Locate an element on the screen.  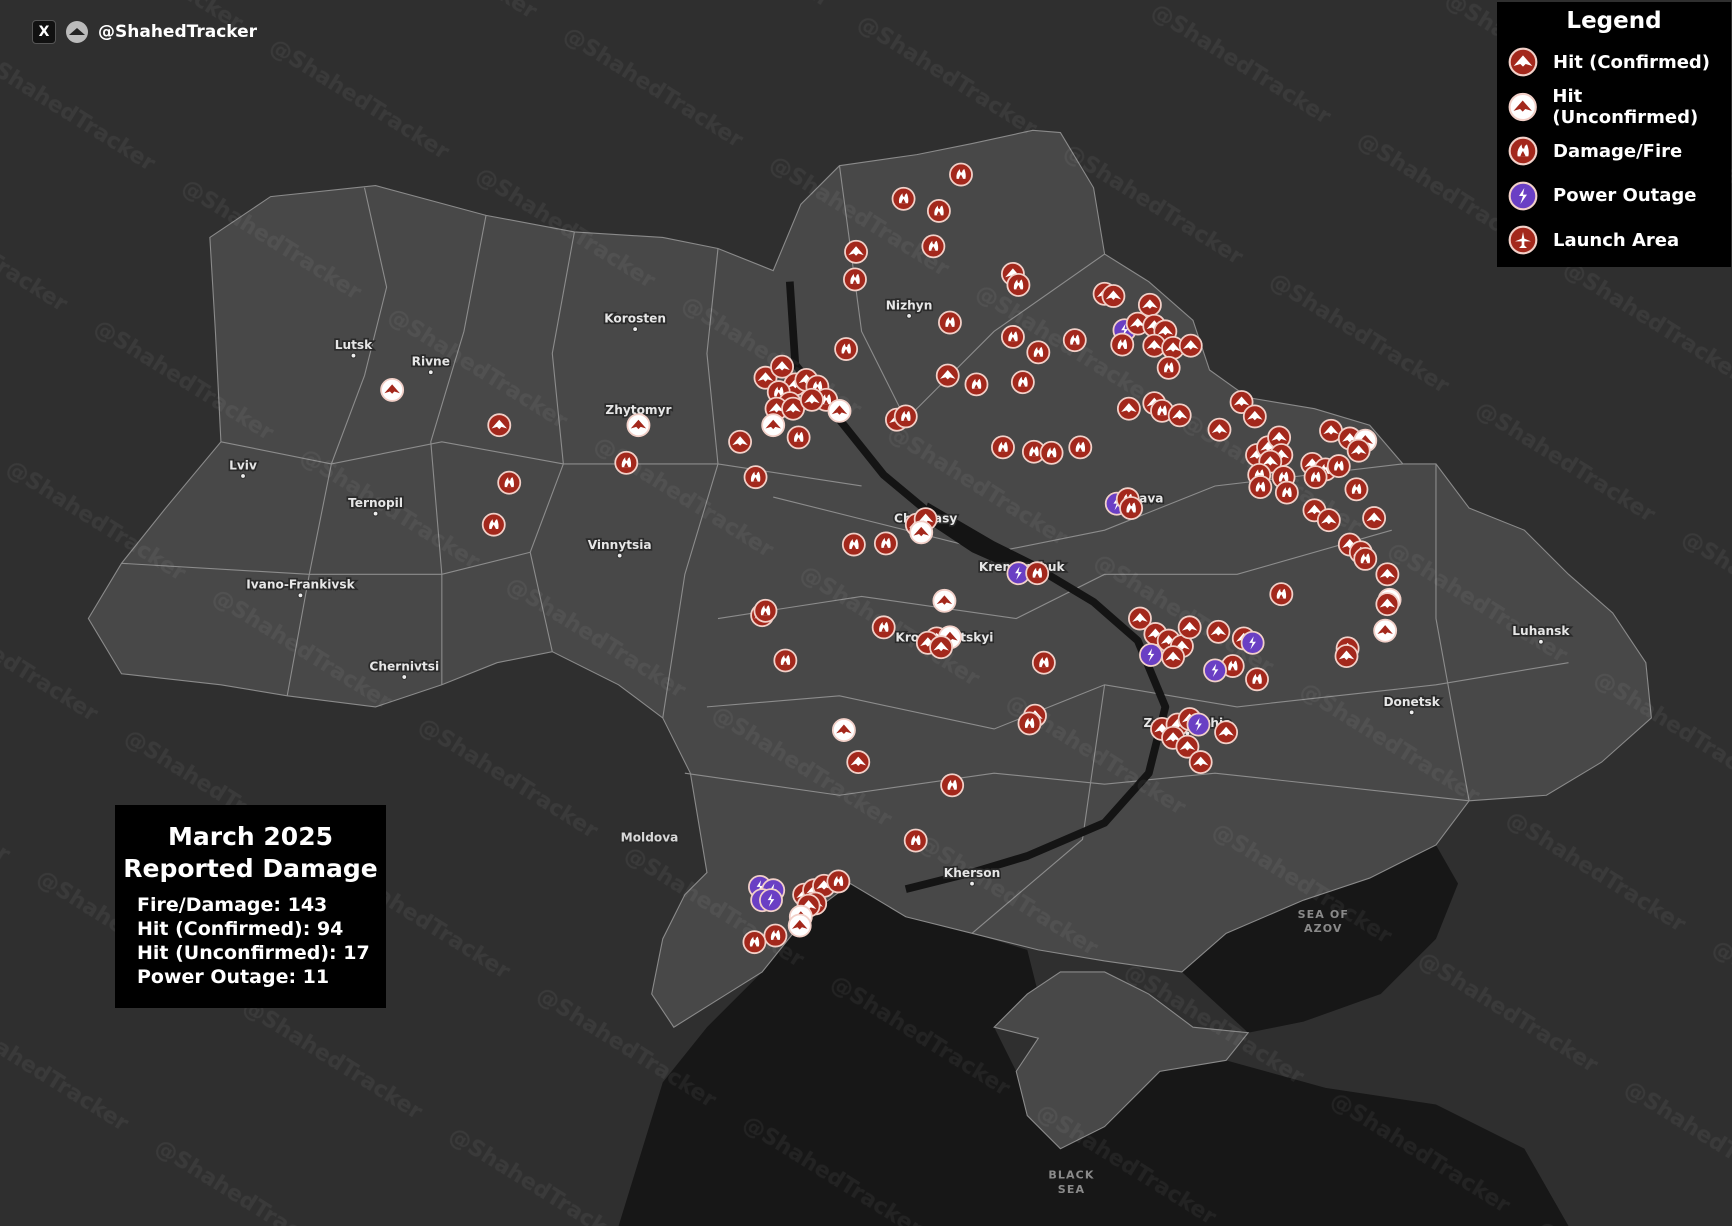
stat-power-outage: Power Outage: 11 is located at coordinates (233, 977).